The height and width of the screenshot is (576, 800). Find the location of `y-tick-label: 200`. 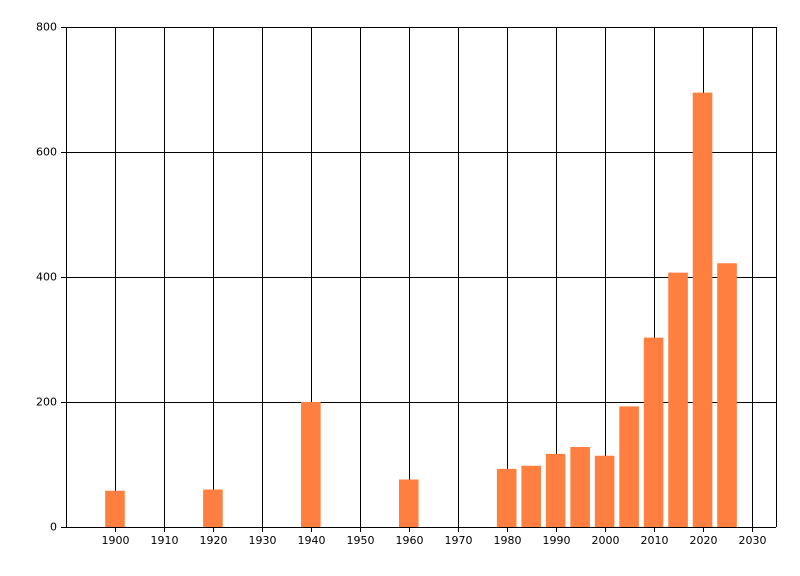

y-tick-label: 200 is located at coordinates (46, 402).